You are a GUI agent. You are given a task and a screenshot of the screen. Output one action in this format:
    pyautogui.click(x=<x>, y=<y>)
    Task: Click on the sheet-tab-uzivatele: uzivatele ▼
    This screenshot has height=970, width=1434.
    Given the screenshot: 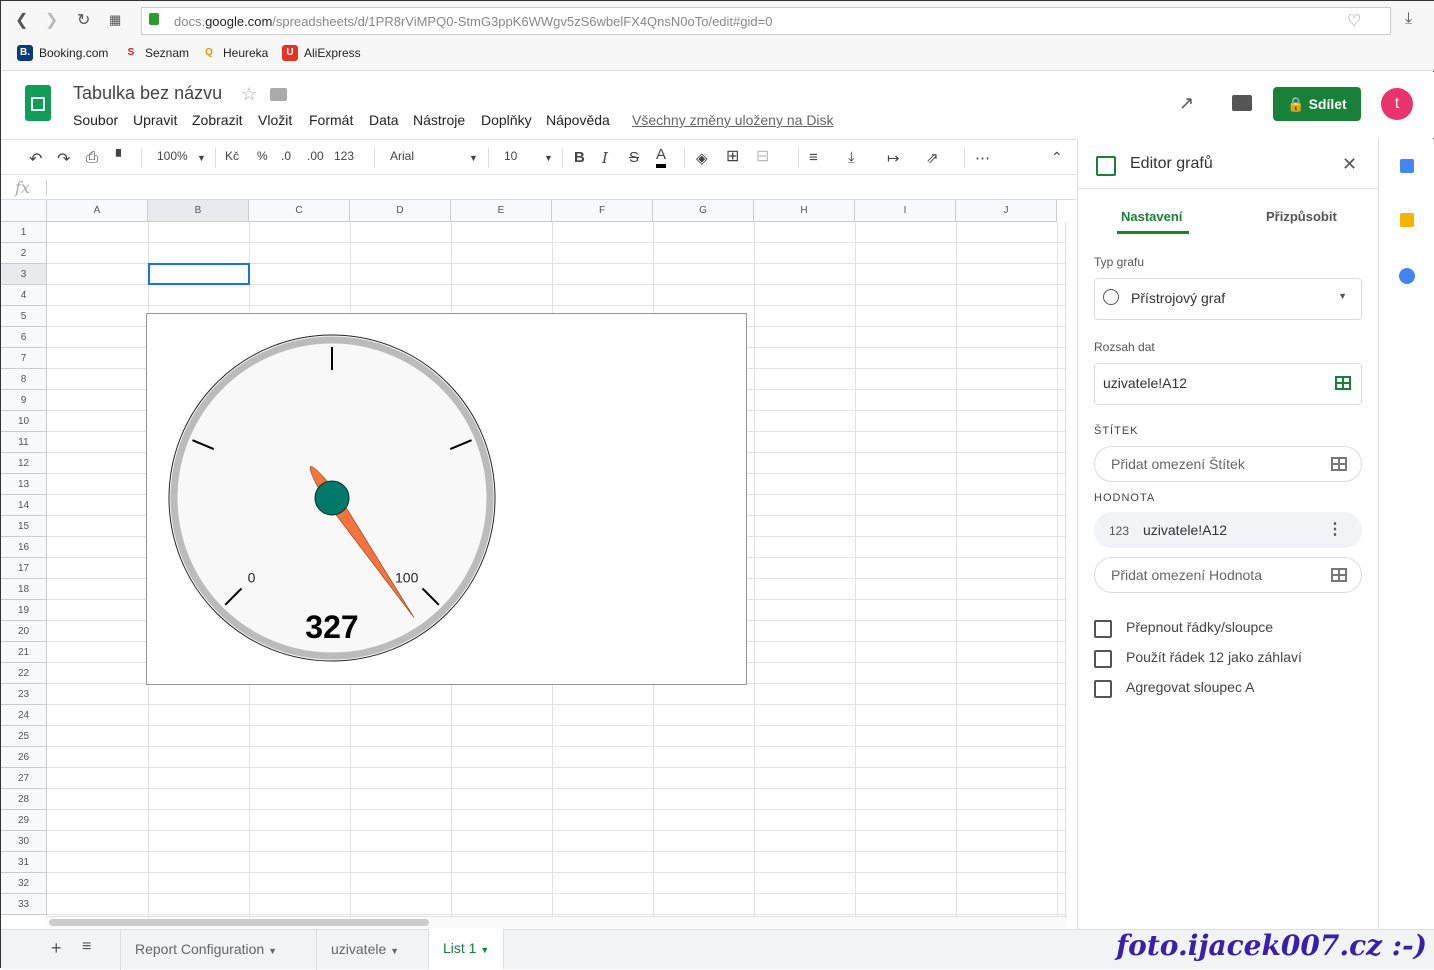 What is the action you would take?
    pyautogui.click(x=364, y=950)
    